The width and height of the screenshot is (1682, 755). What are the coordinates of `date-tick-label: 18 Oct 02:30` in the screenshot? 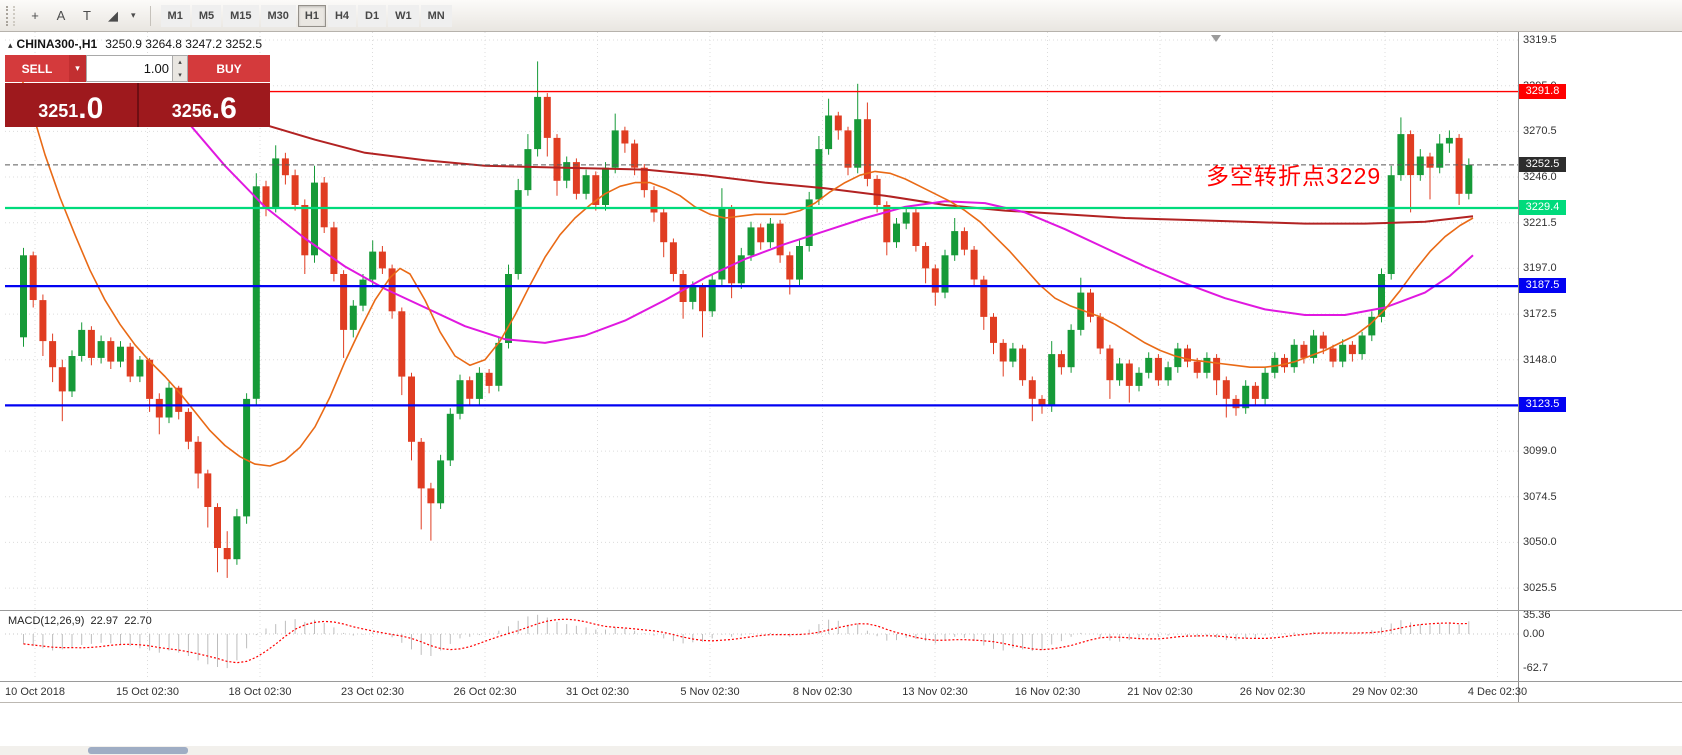 It's located at (260, 692).